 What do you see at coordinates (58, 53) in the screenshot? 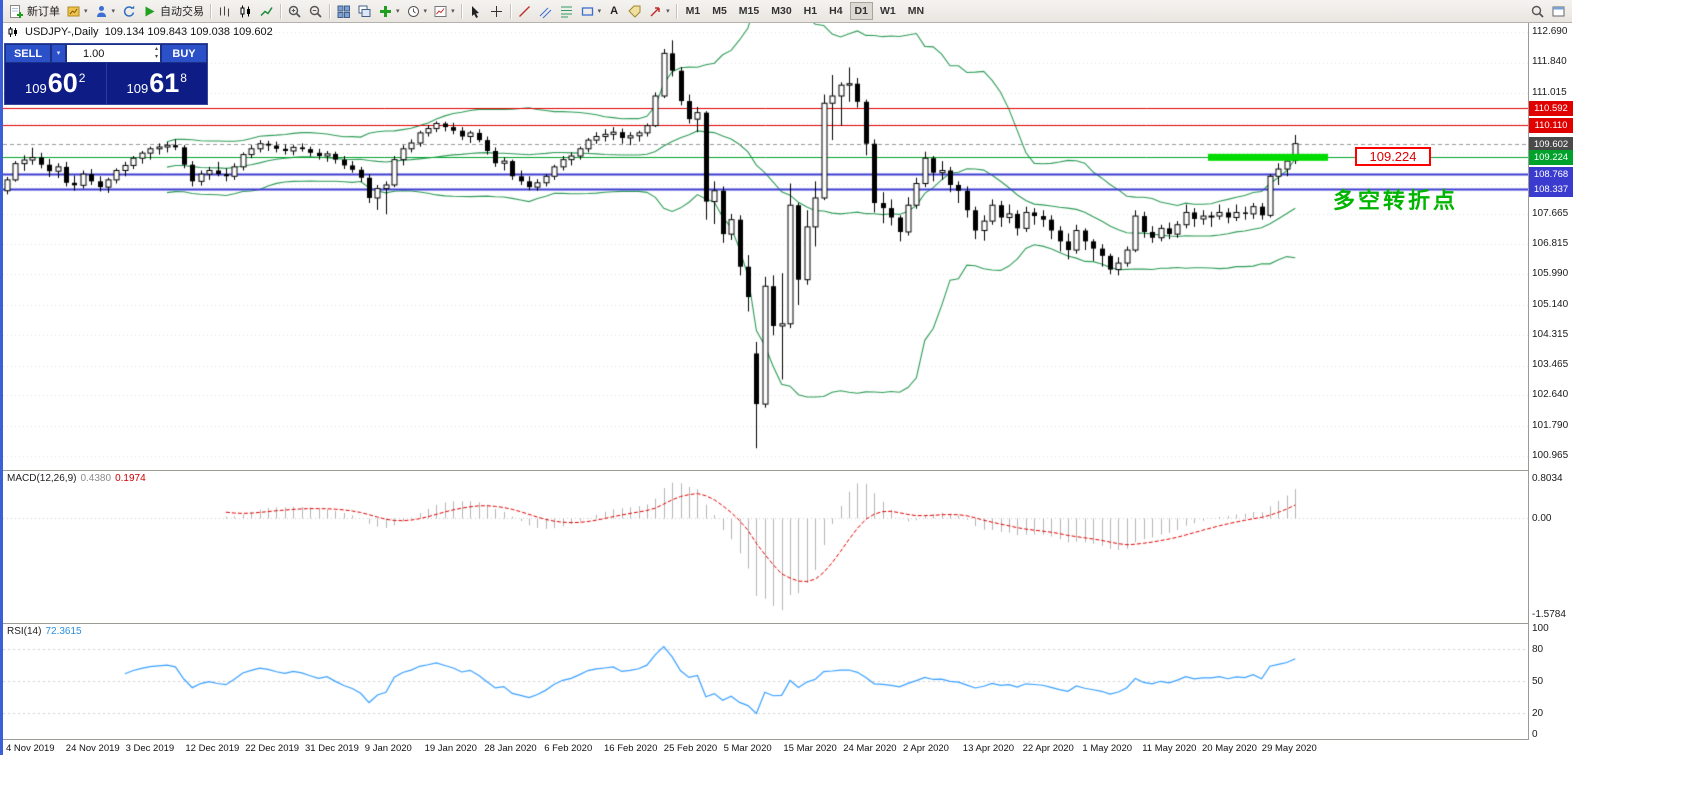
I see `order-options-dropdown: ▾` at bounding box center [58, 53].